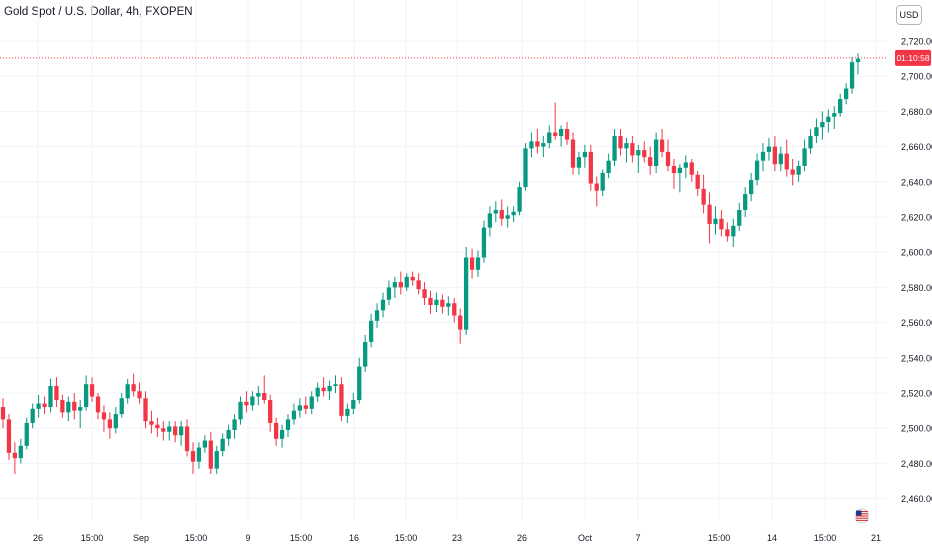 Image resolution: width=932 pixels, height=550 pixels. What do you see at coordinates (876, 538) in the screenshot?
I see `x-tick-label: 21` at bounding box center [876, 538].